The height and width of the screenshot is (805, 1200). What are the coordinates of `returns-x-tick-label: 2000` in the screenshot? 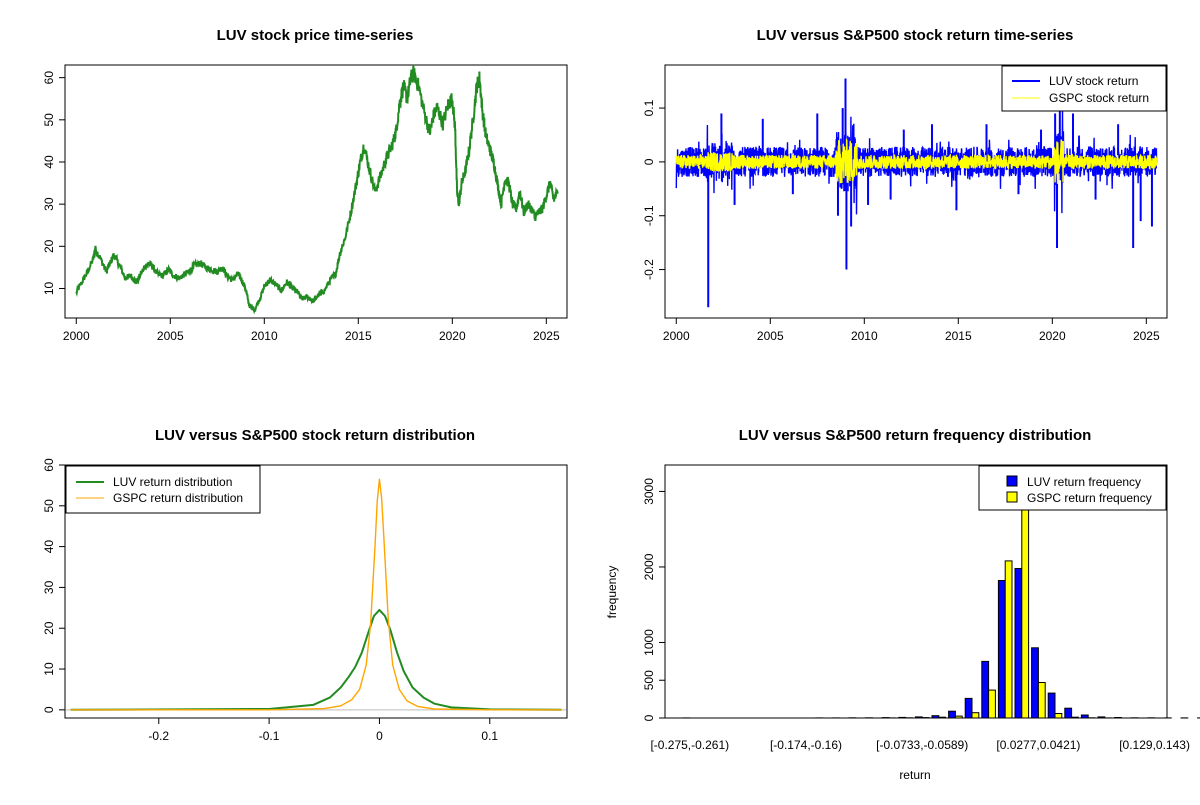 It's located at (676, 336).